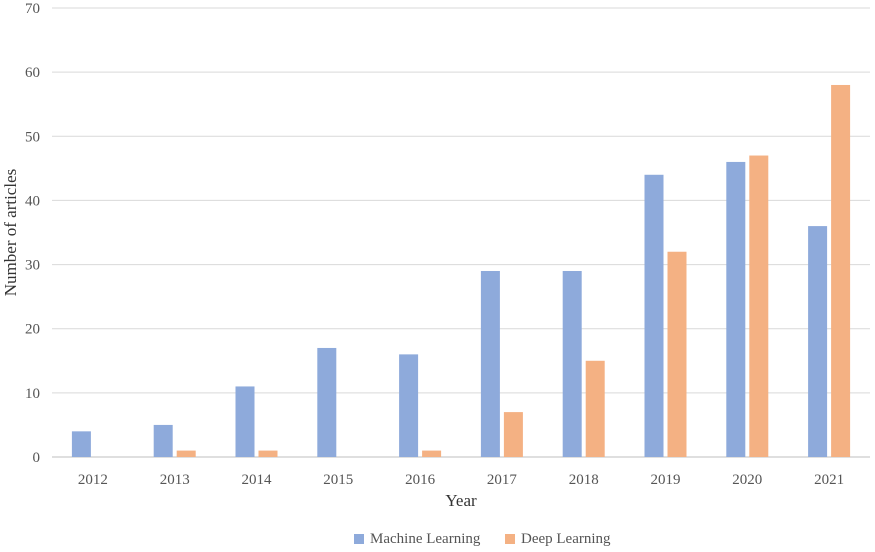 The width and height of the screenshot is (875, 552). I want to click on x-tick-label: 2012, so click(93, 480).